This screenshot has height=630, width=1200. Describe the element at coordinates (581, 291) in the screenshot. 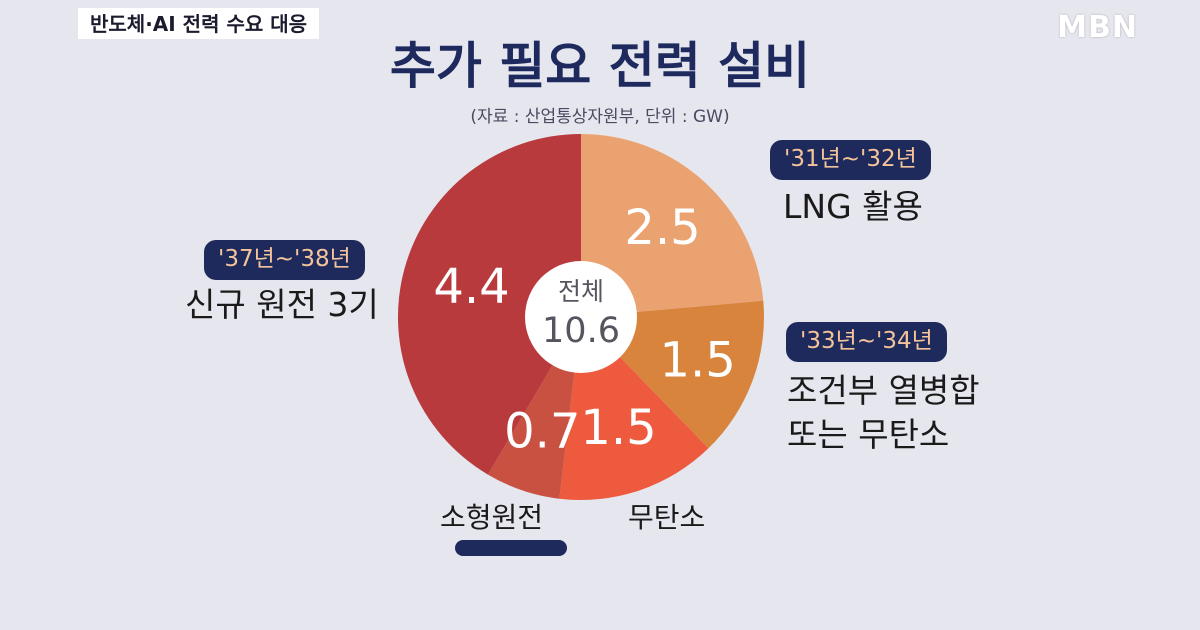

I see `center-label: 전체` at that location.